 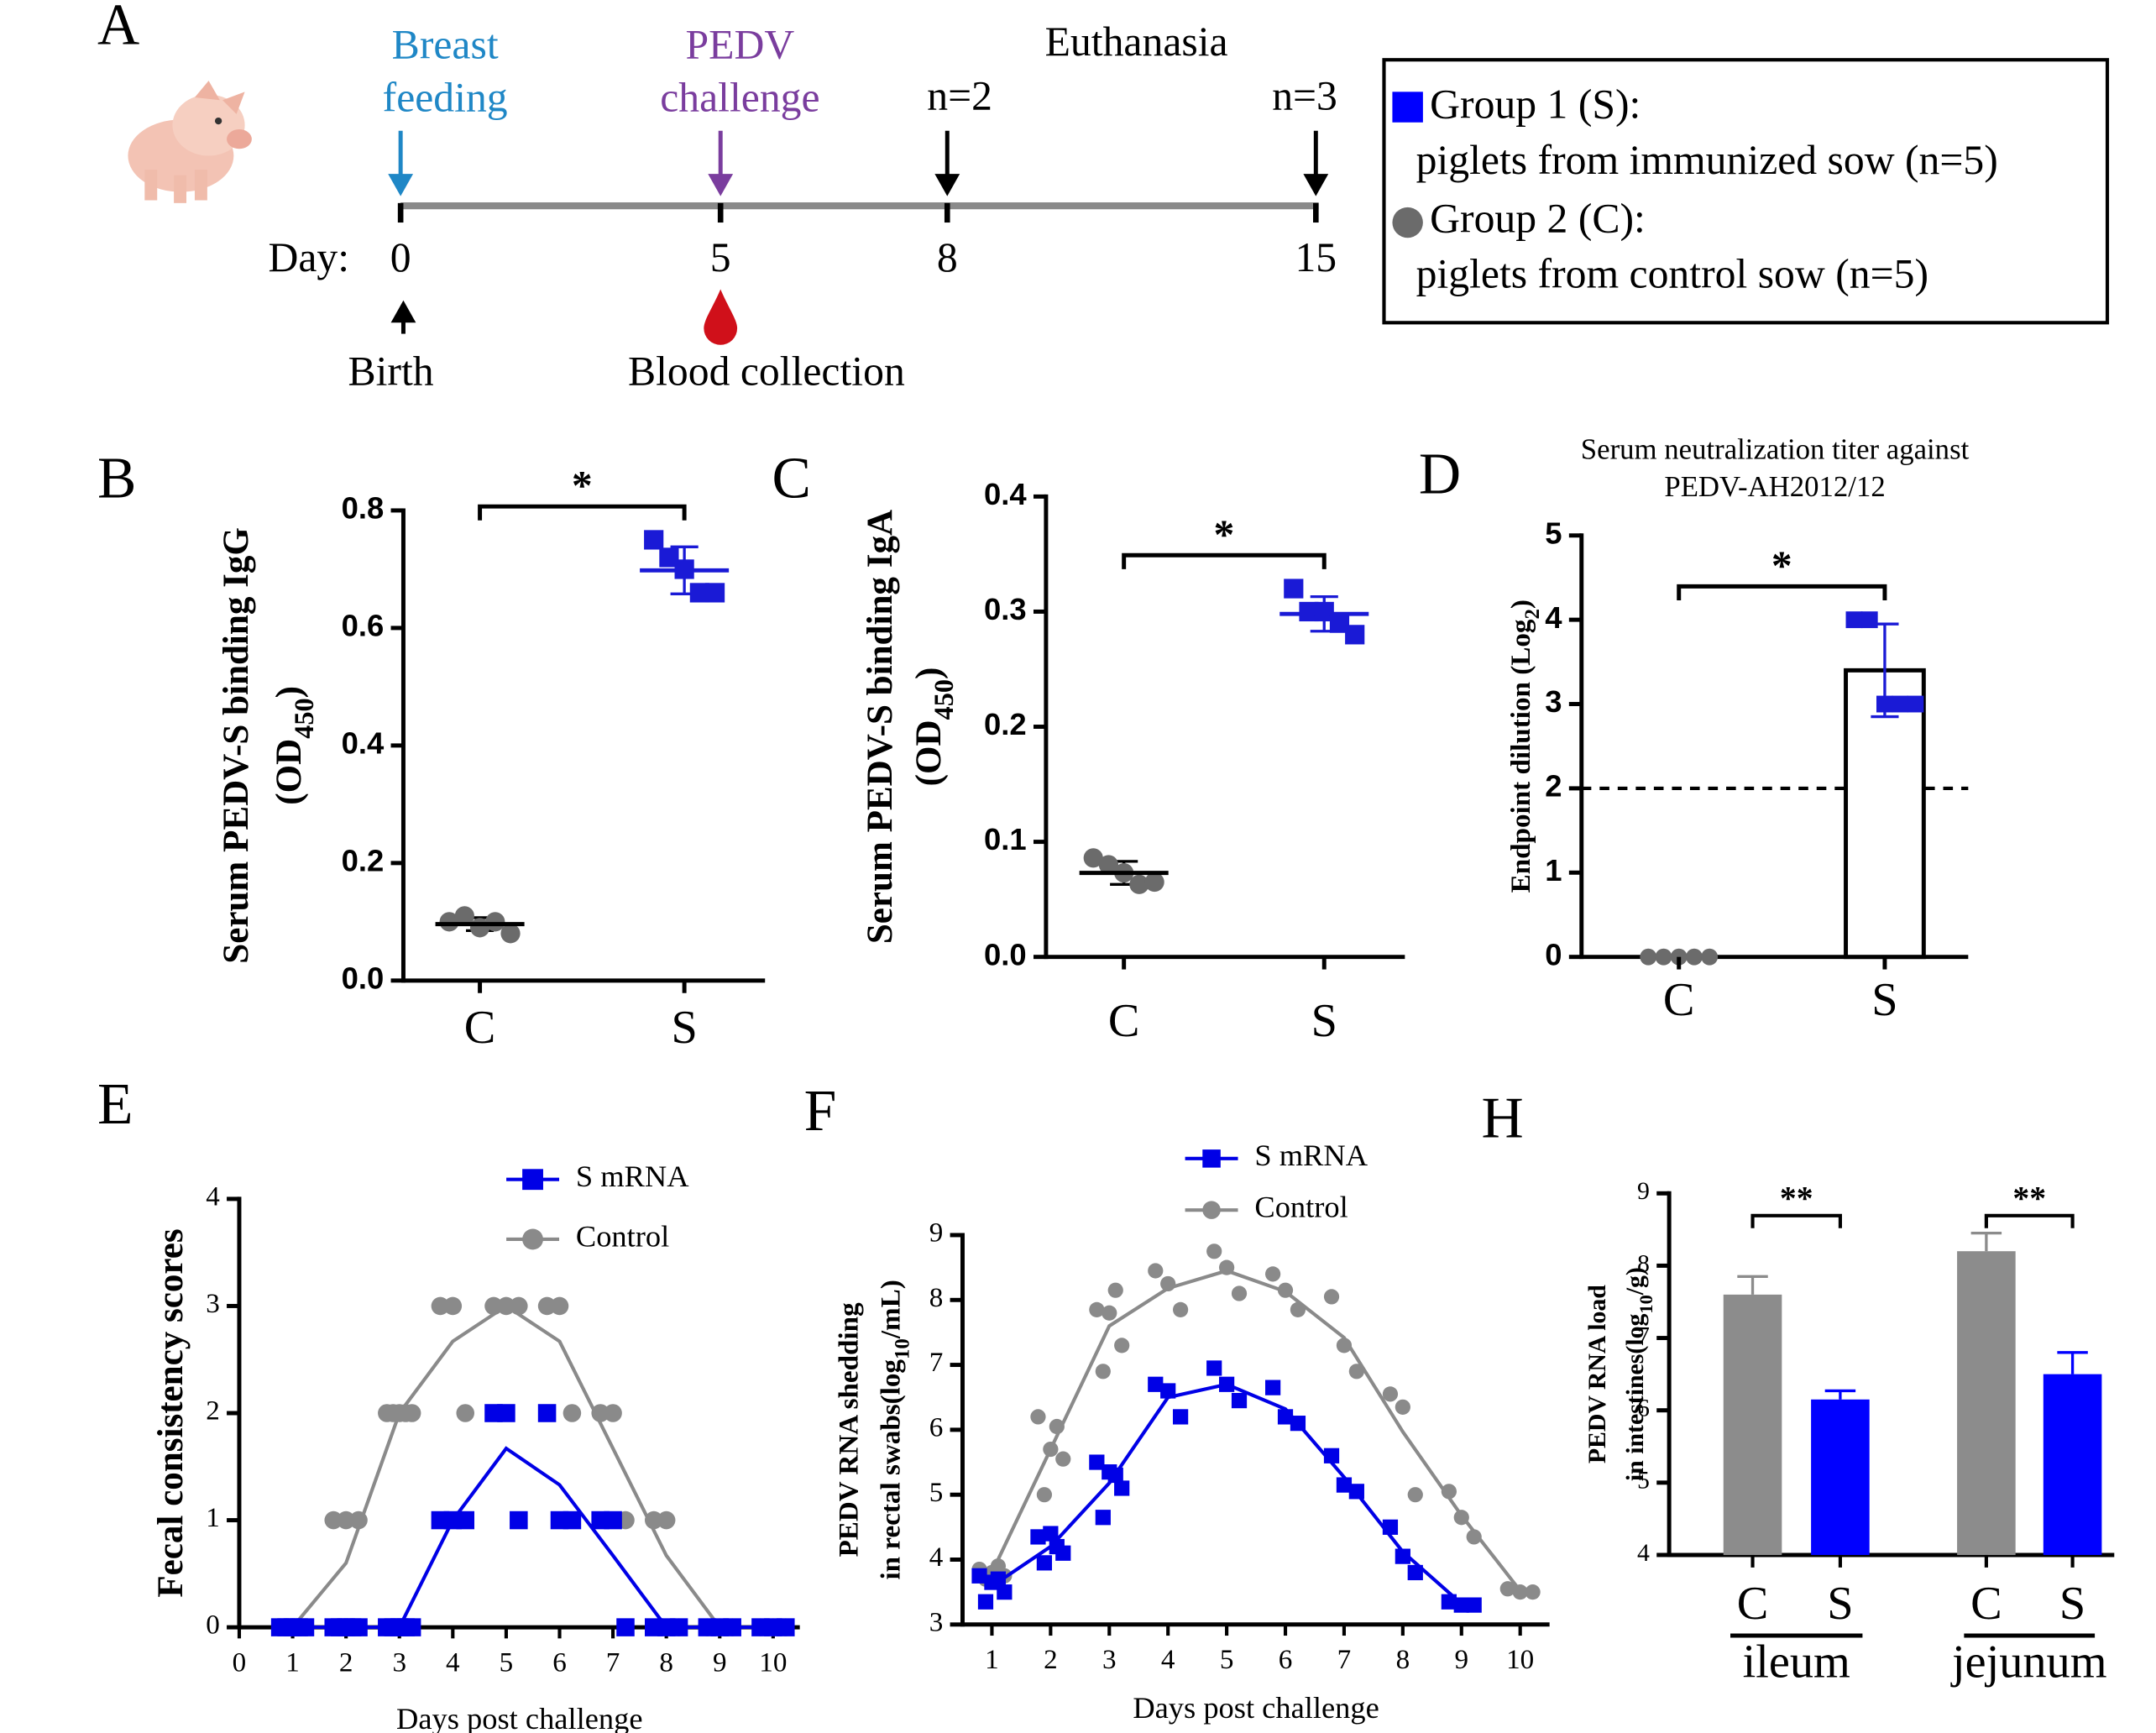 I want to click on blood-drop, so click(x=721, y=317).